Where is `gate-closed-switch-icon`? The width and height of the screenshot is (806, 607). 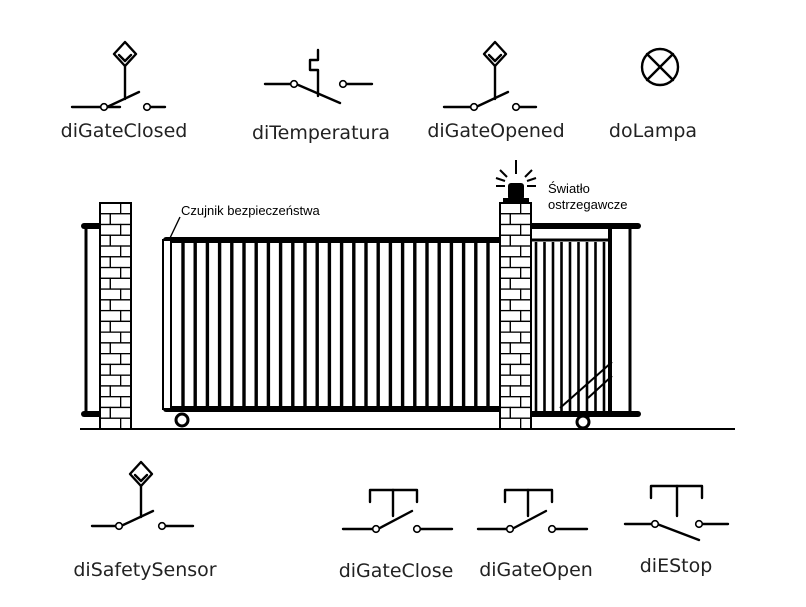 gate-closed-switch-icon is located at coordinates (118, 76).